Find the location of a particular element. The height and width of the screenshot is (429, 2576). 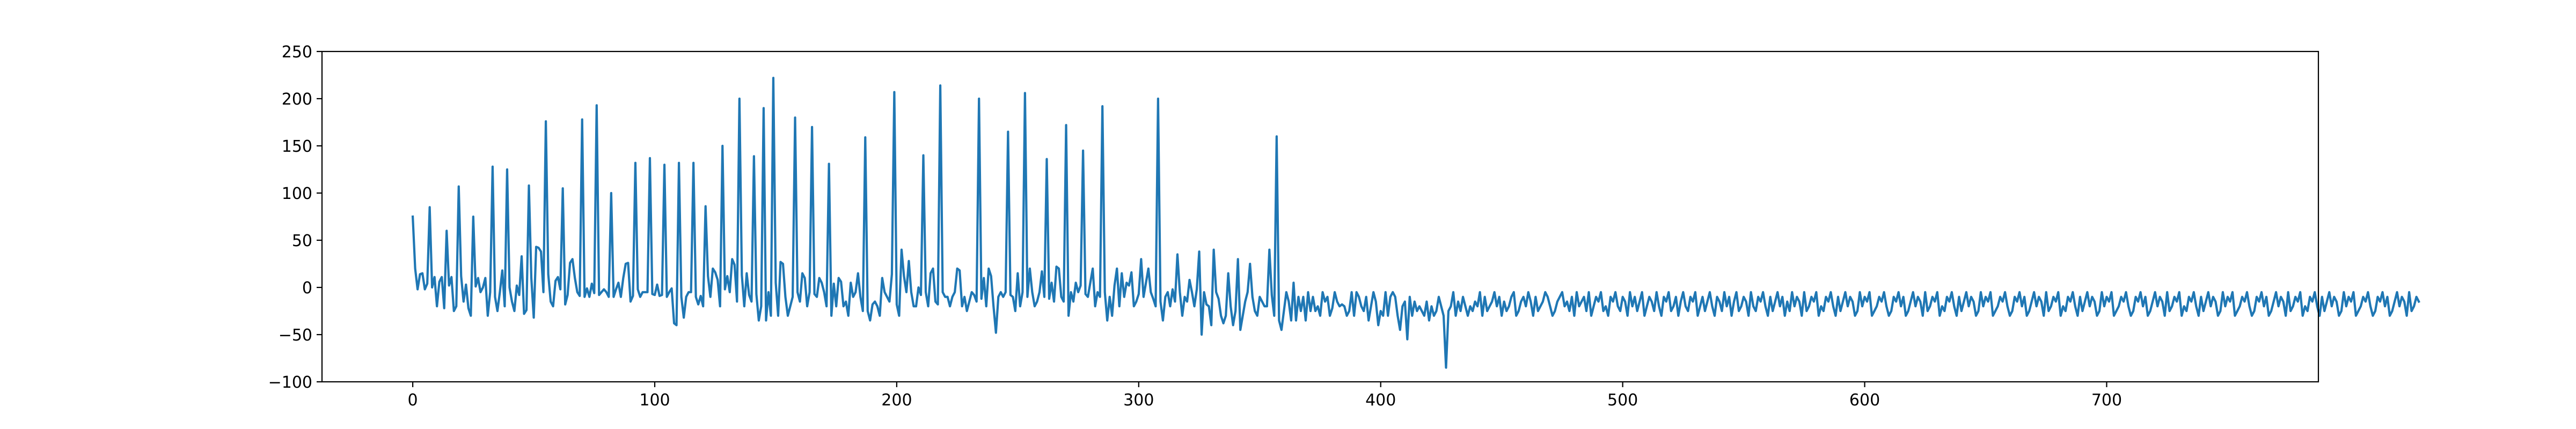

x-tick-label: 300 is located at coordinates (1138, 400).